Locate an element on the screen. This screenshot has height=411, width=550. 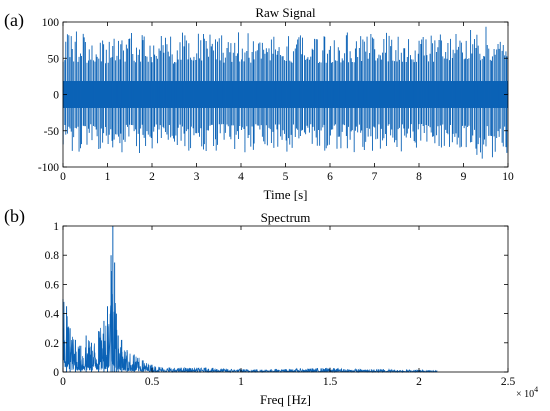
b-x-tick-label: 1.5 is located at coordinates (330, 382).